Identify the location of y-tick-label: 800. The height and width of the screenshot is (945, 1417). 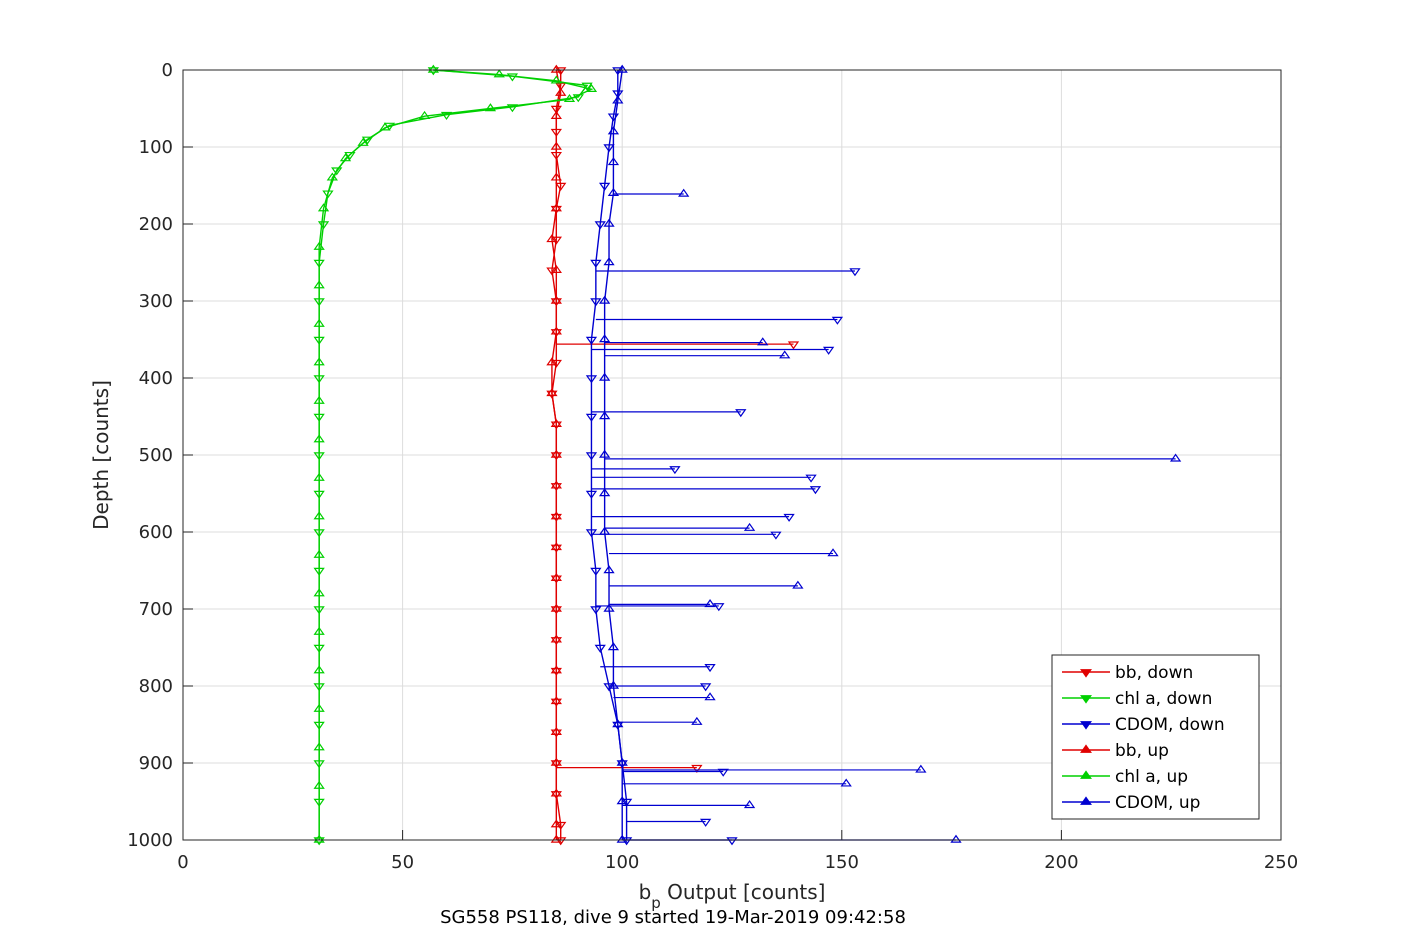
(156, 686).